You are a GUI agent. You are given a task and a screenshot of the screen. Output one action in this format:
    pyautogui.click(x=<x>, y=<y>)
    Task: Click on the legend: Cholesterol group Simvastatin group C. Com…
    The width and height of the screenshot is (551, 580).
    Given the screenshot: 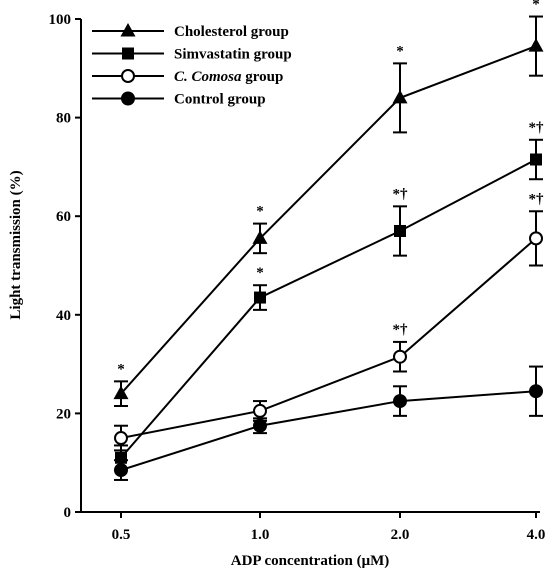 What is the action you would take?
    pyautogui.click(x=192, y=65)
    